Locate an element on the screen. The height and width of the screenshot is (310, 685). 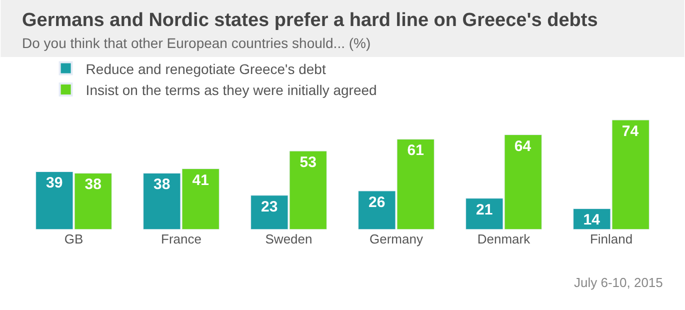
data-label: 21 is located at coordinates (484, 209).